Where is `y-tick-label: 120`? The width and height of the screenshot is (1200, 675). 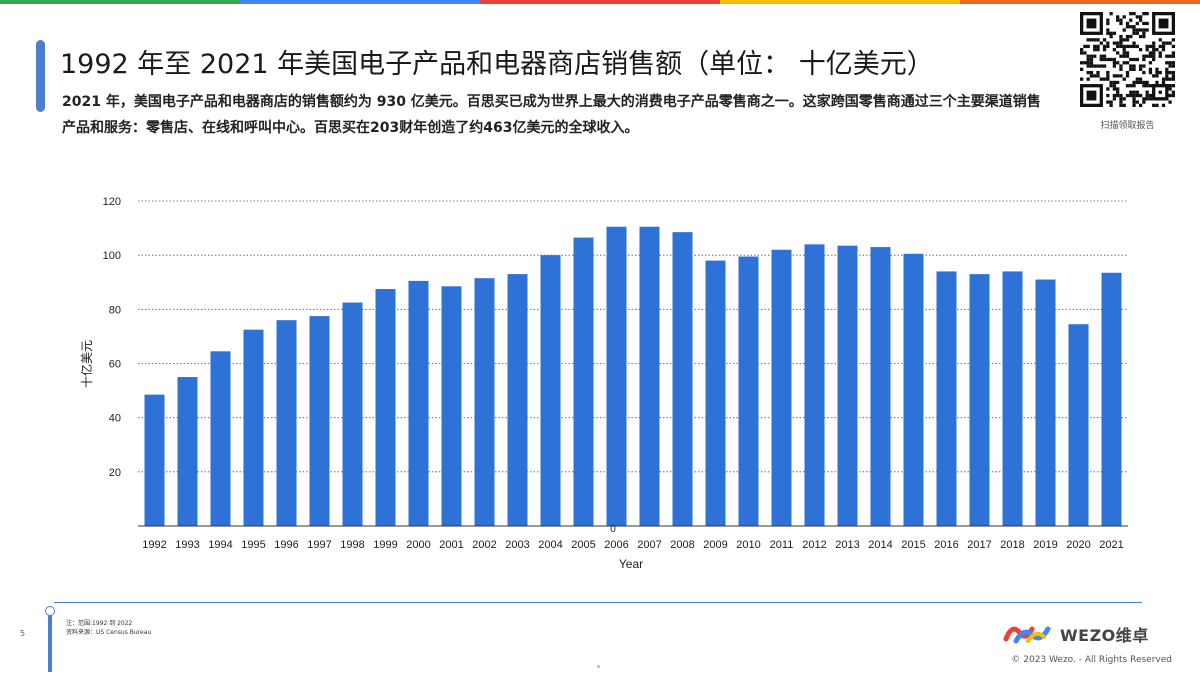
y-tick-label: 120 is located at coordinates (112, 202).